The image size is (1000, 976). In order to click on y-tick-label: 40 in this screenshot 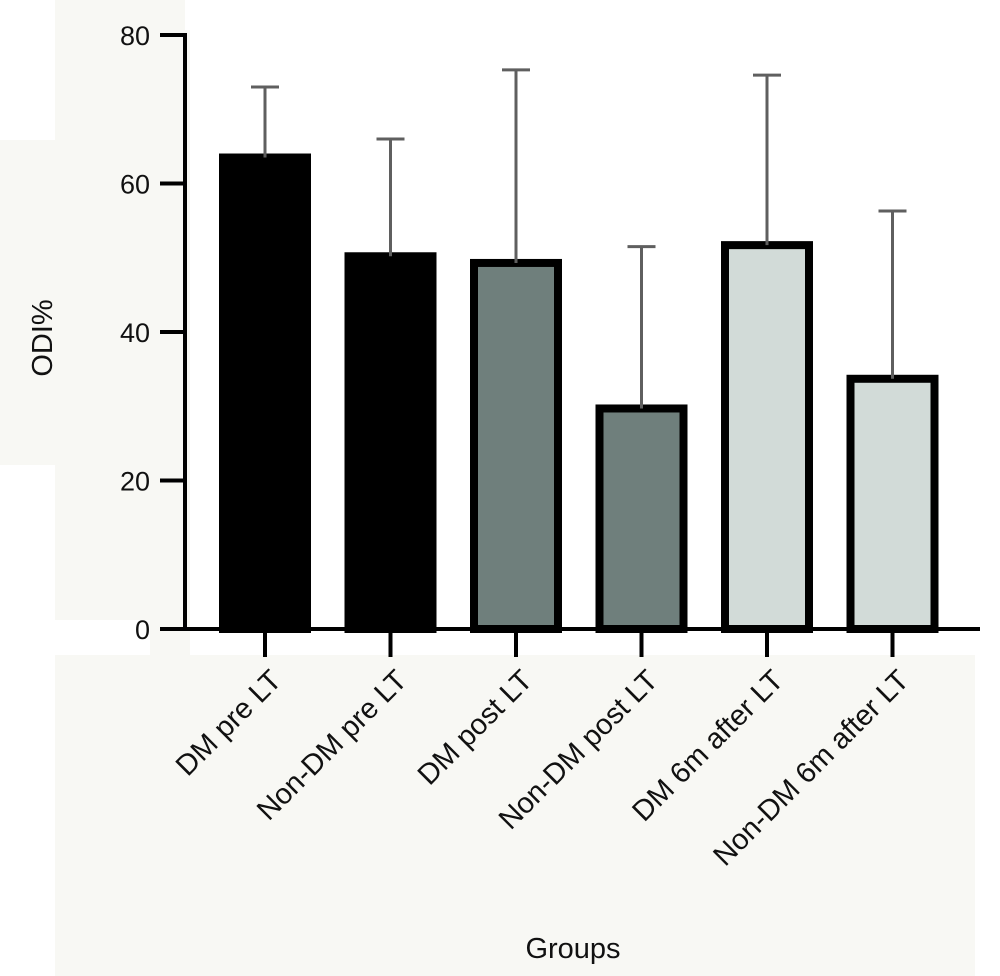, I will do `click(135, 333)`.